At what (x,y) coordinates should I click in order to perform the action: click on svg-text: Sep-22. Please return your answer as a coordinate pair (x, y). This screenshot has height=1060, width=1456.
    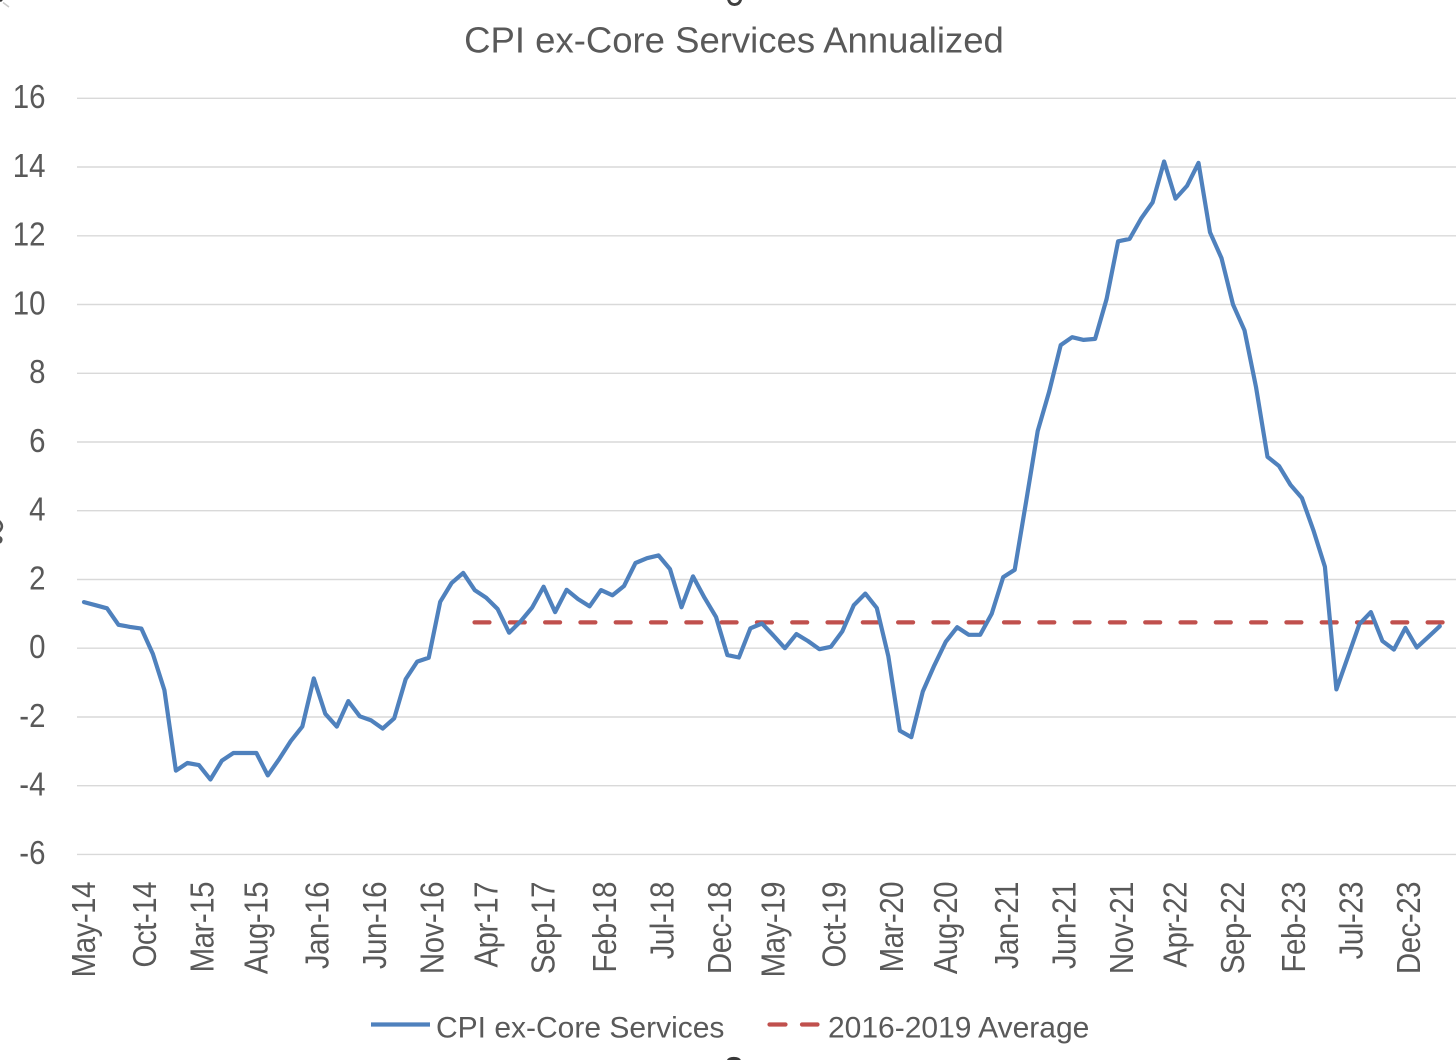
    Looking at the image, I should click on (1232, 928).